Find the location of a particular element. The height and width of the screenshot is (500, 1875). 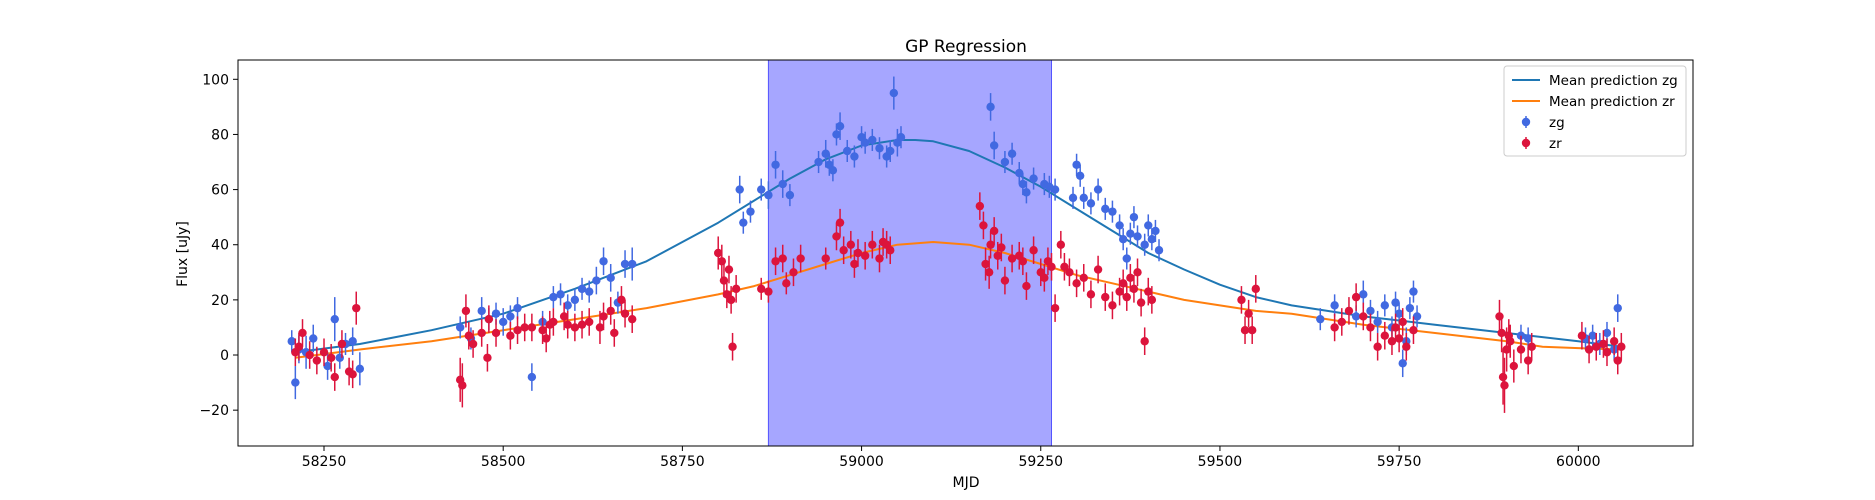

x-tick-label: 58750 is located at coordinates (682, 462).